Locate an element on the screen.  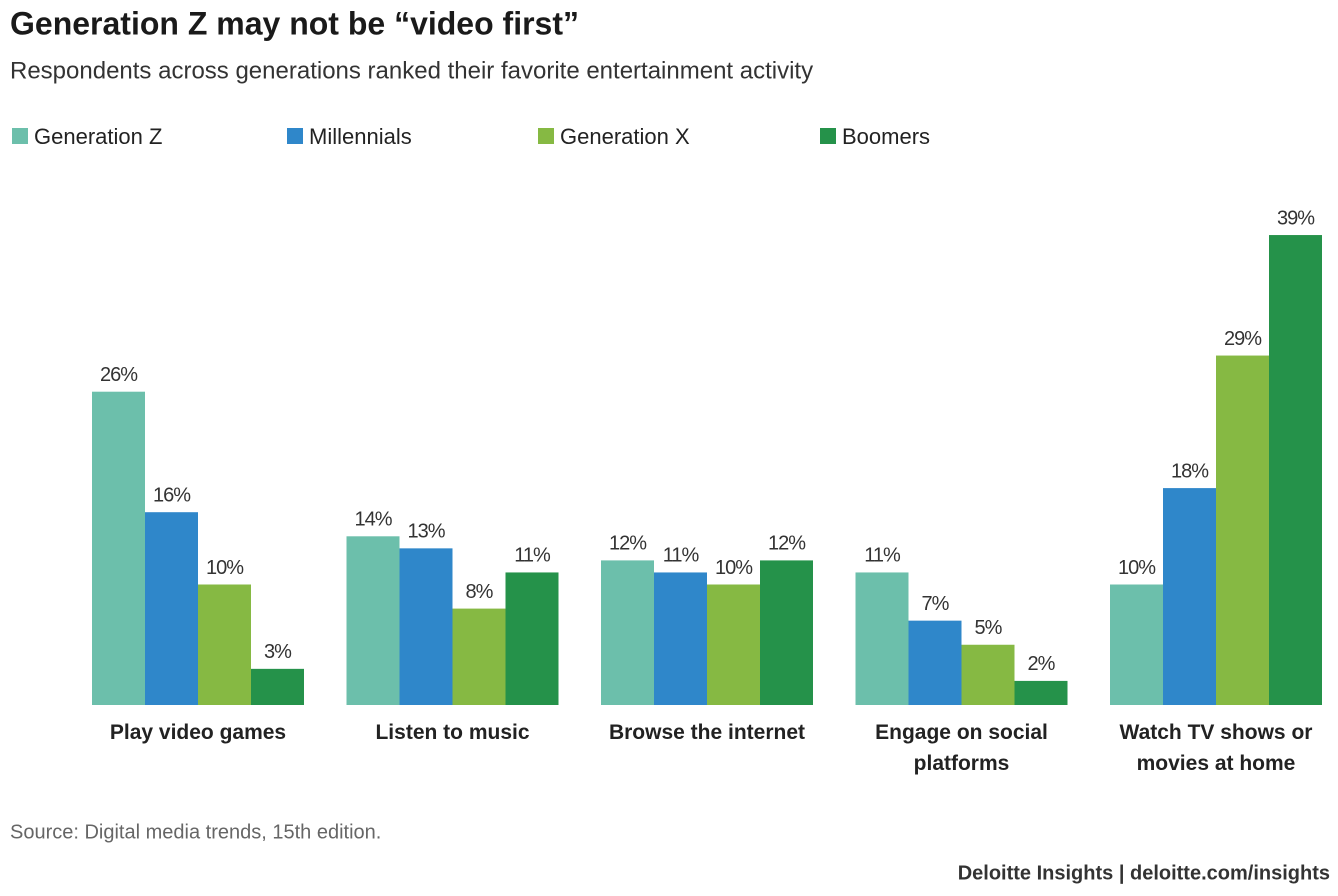
x-tick-label: Watch TV shows or movies at home is located at coordinates (1216, 748).